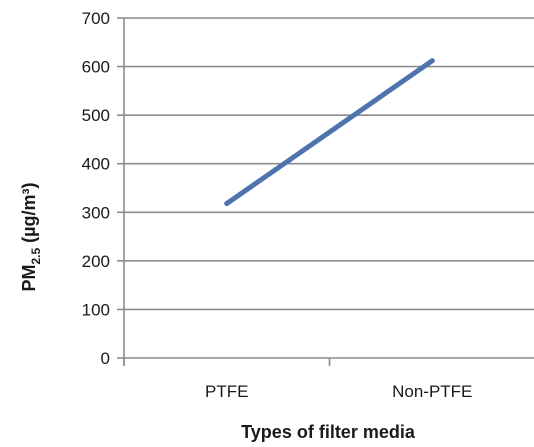 The height and width of the screenshot is (447, 534). I want to click on x-axis-title: Types of filter media, so click(328, 432).